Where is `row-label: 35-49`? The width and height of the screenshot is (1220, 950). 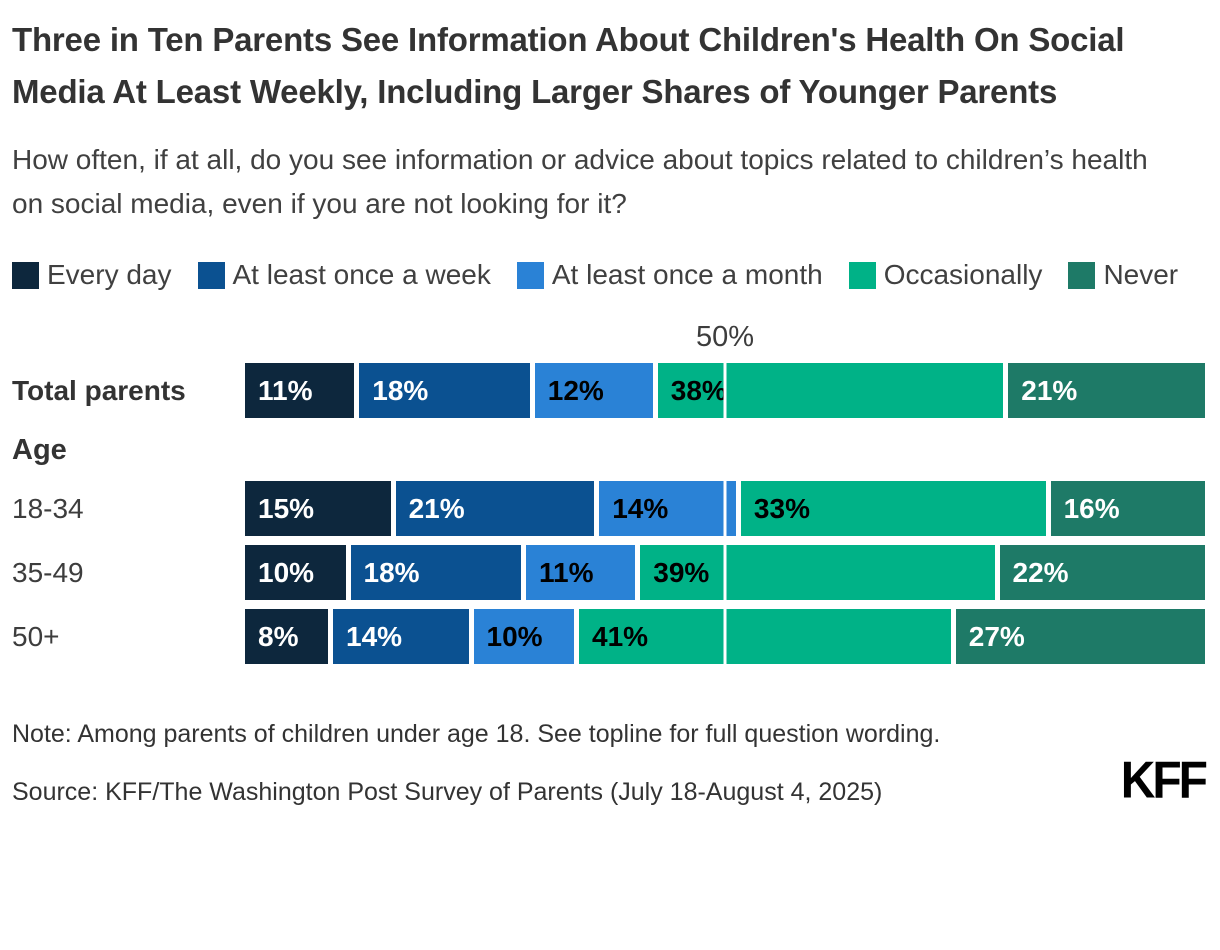
row-label: 35-49 is located at coordinates (48, 572).